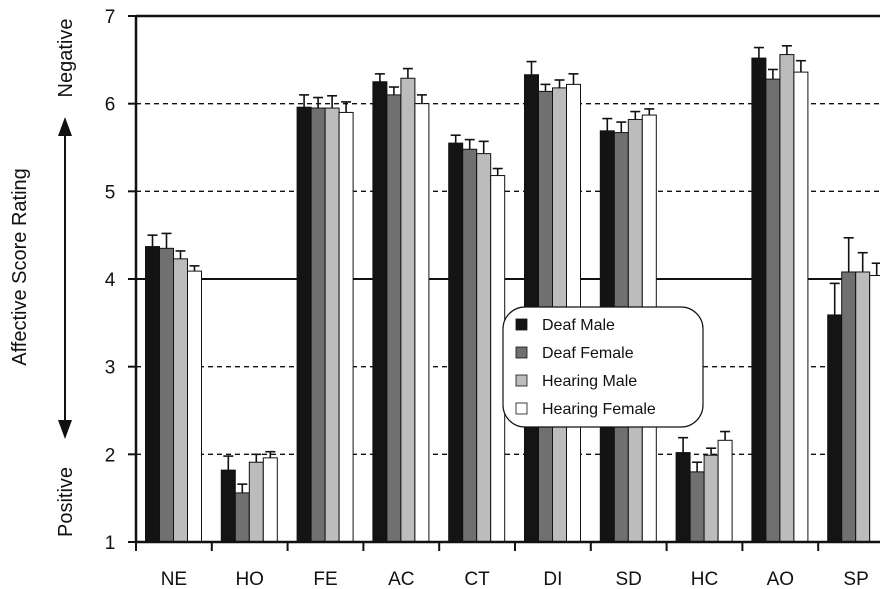  Describe the element at coordinates (484, 348) in the screenshot. I see `bar-hearing-male-ct` at that location.